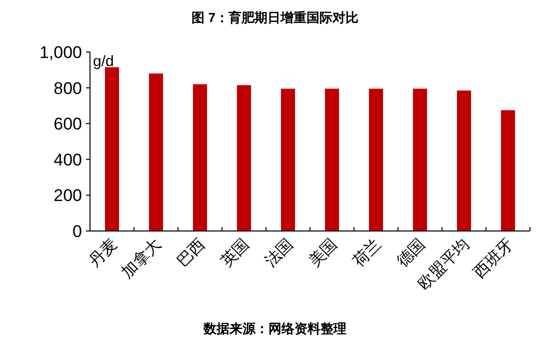 This screenshot has width=550, height=346. Describe the element at coordinates (493, 258) in the screenshot. I see `x-tick-label: 西班牙` at that location.